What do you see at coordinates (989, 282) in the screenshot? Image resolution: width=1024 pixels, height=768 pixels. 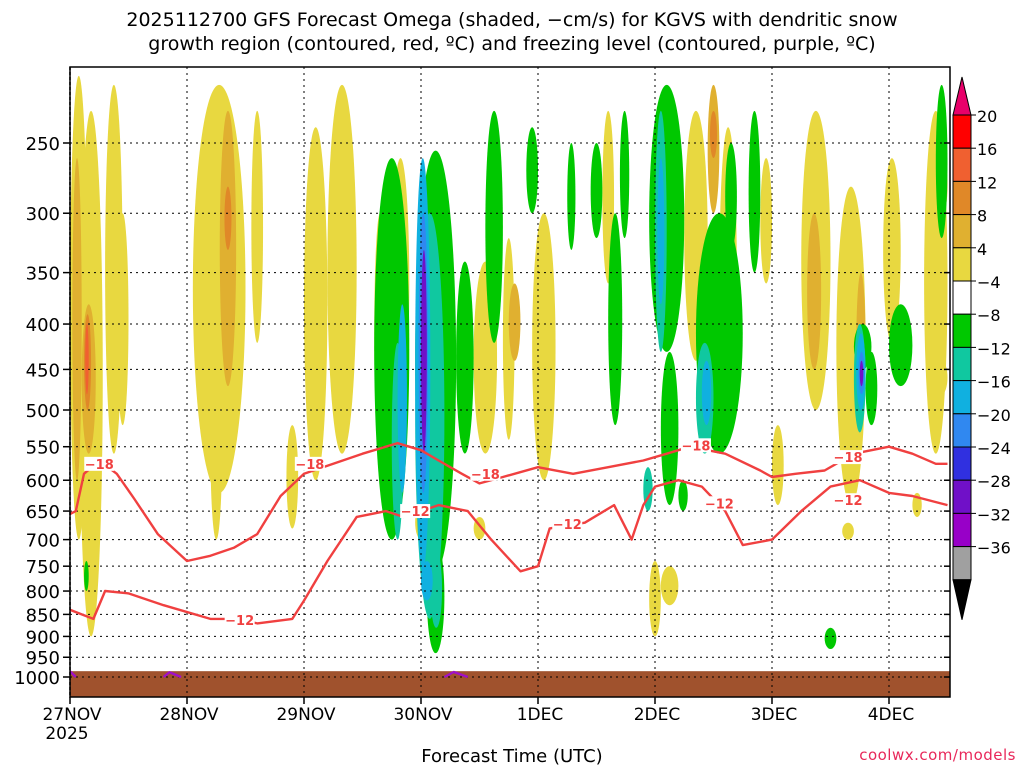 I see `colorbar-tick-label: −4` at bounding box center [989, 282].